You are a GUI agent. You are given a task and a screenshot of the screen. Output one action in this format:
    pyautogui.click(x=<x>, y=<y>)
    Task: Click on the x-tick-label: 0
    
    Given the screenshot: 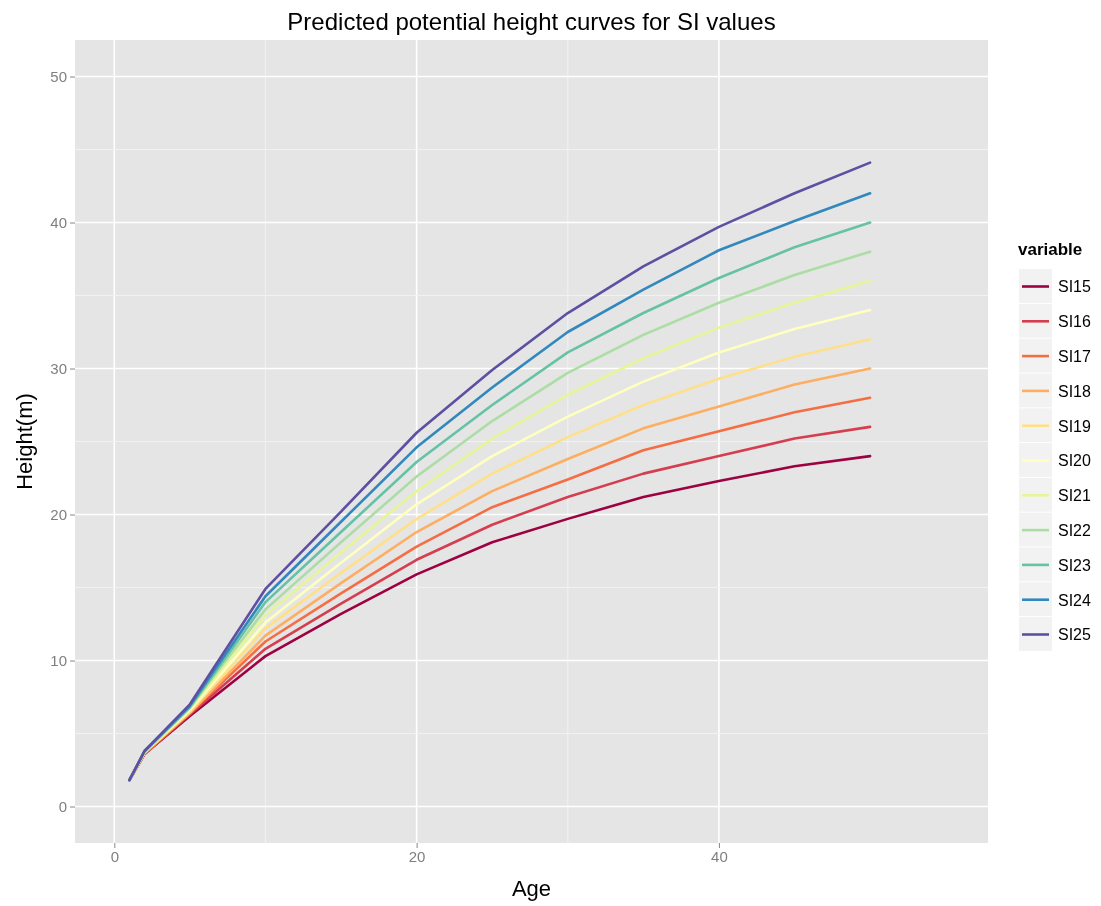 What is the action you would take?
    pyautogui.click(x=114, y=856)
    